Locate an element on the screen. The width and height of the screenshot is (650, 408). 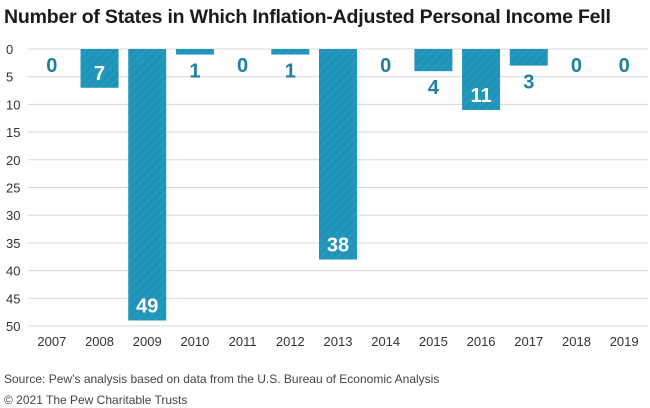
x-tick-label: 2019 is located at coordinates (624, 341).